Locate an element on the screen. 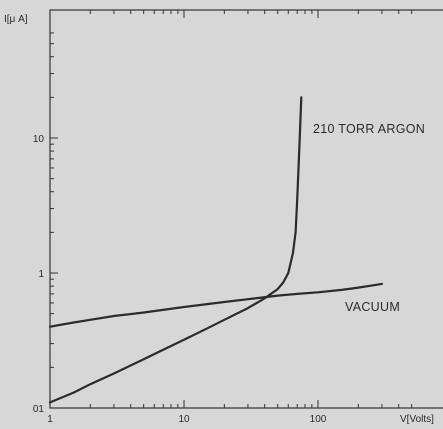  series-label-vacuum: VACUUM is located at coordinates (372, 307).